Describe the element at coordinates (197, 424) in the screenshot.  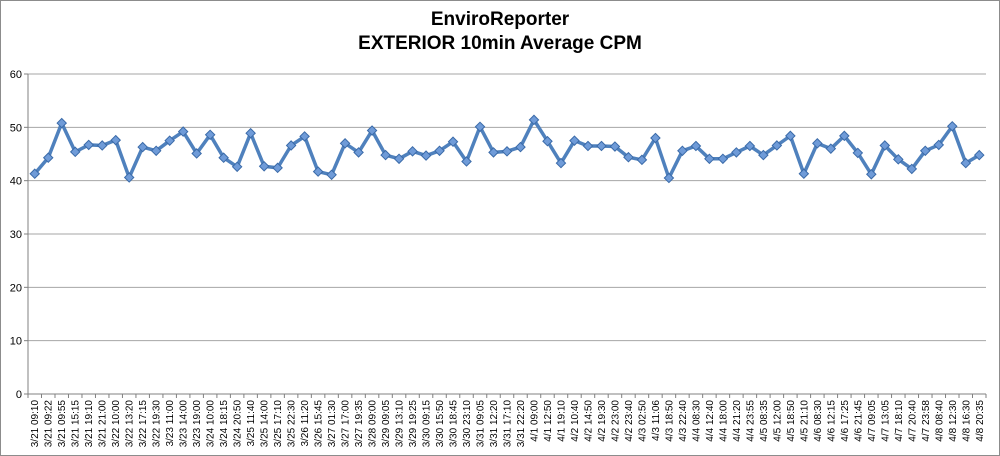
I see `x-tick-label: 3/23 19:00` at that location.